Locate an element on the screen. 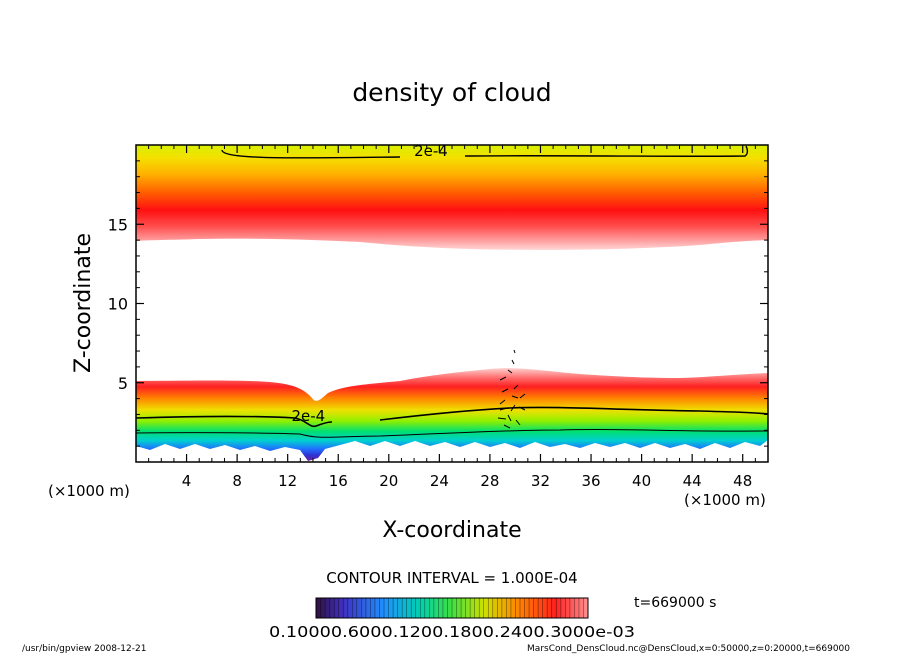 This screenshot has width=904, height=654. x-tick-label: 28 is located at coordinates (489, 481).